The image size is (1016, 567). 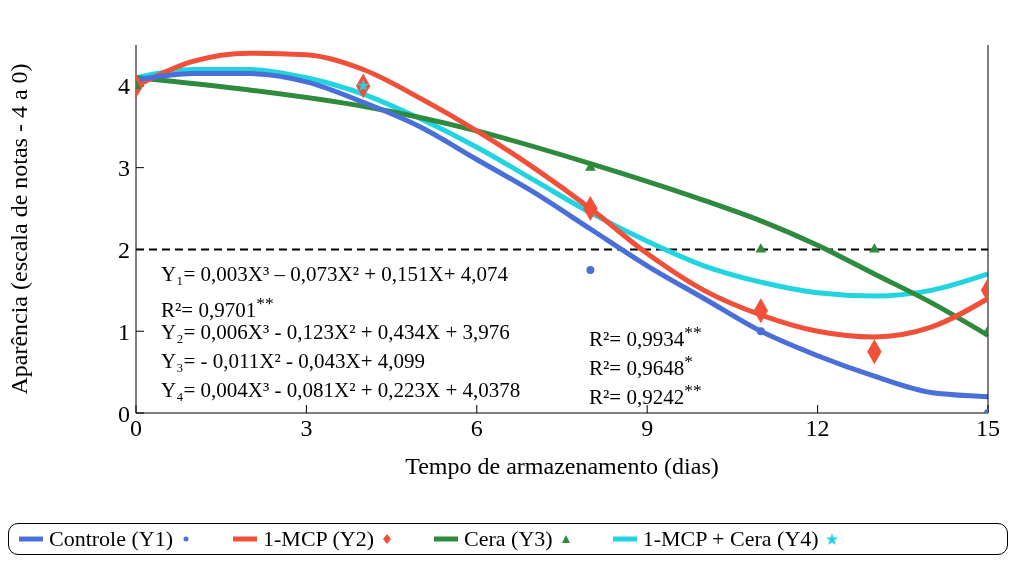 What do you see at coordinates (124, 249) in the screenshot?
I see `y-tick-label: 2` at bounding box center [124, 249].